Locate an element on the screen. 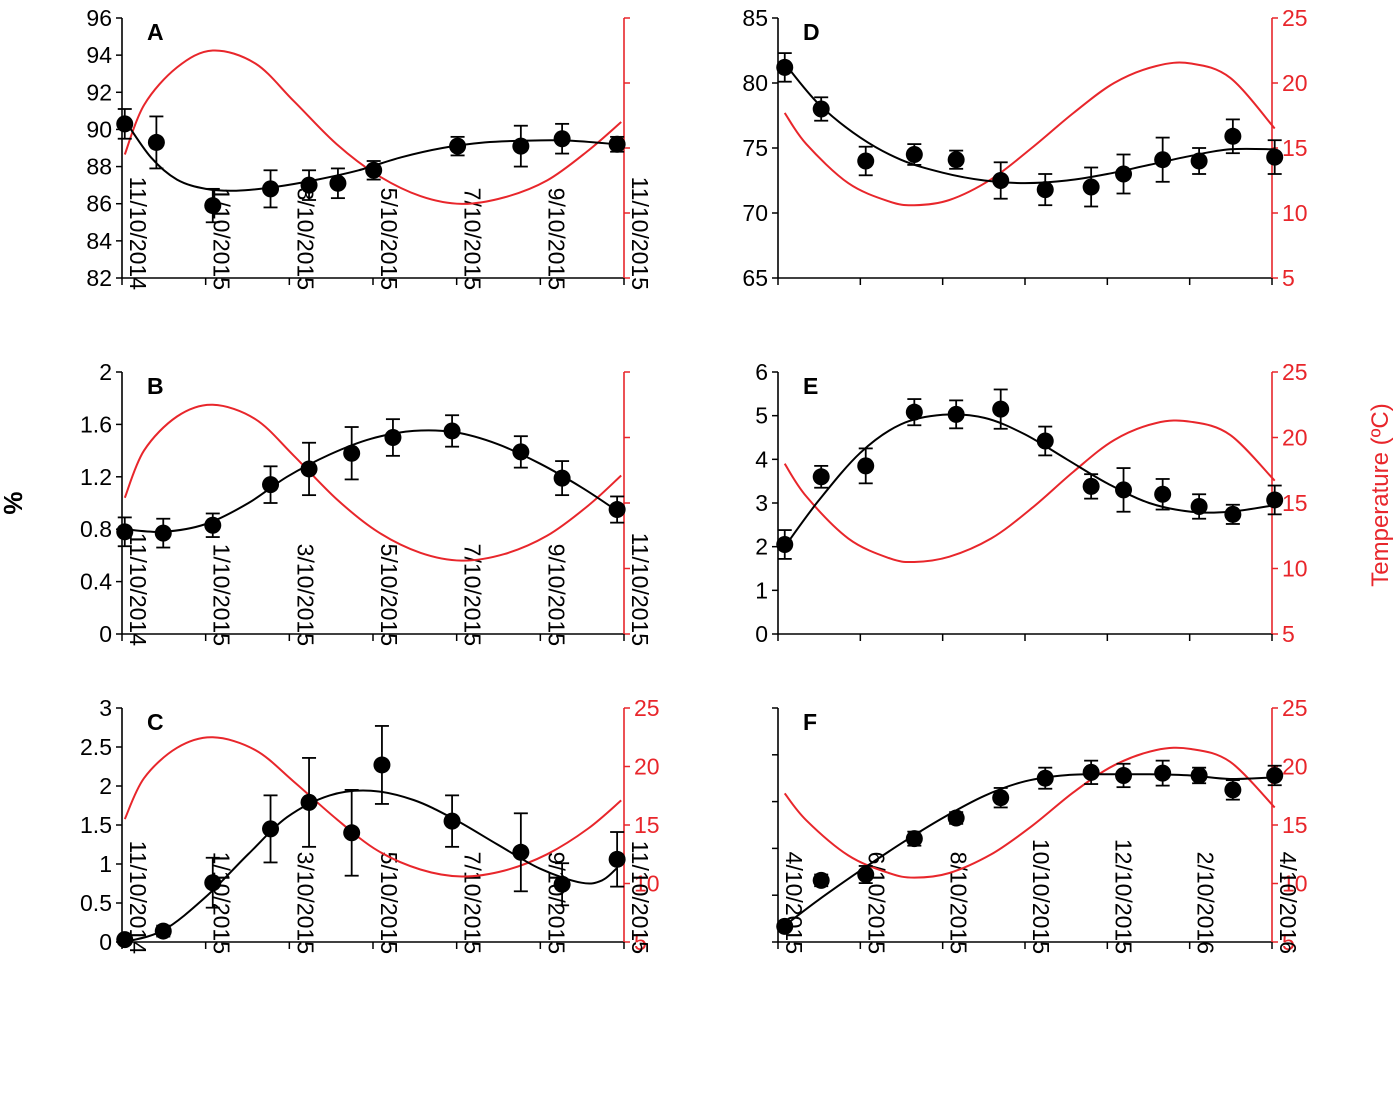 The image size is (1400, 1104). x-tick-label: 2/10/2016 is located at coordinates (1206, 903).